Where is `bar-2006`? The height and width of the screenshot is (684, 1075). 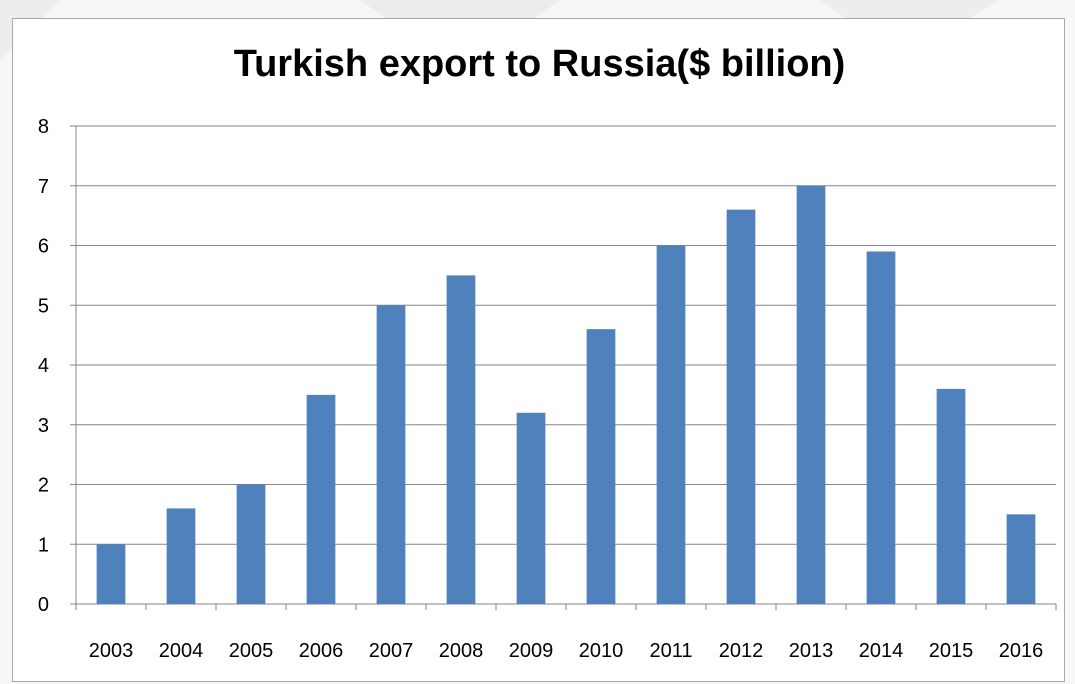
bar-2006 is located at coordinates (321, 499).